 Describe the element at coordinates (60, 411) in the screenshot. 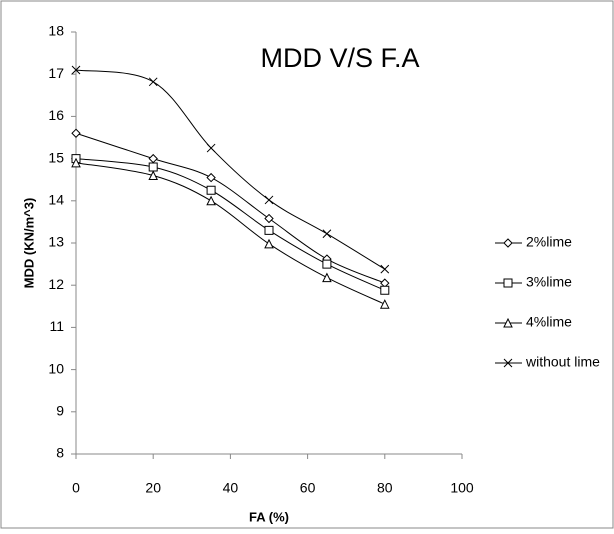

I see `y-tick-label: 9` at that location.